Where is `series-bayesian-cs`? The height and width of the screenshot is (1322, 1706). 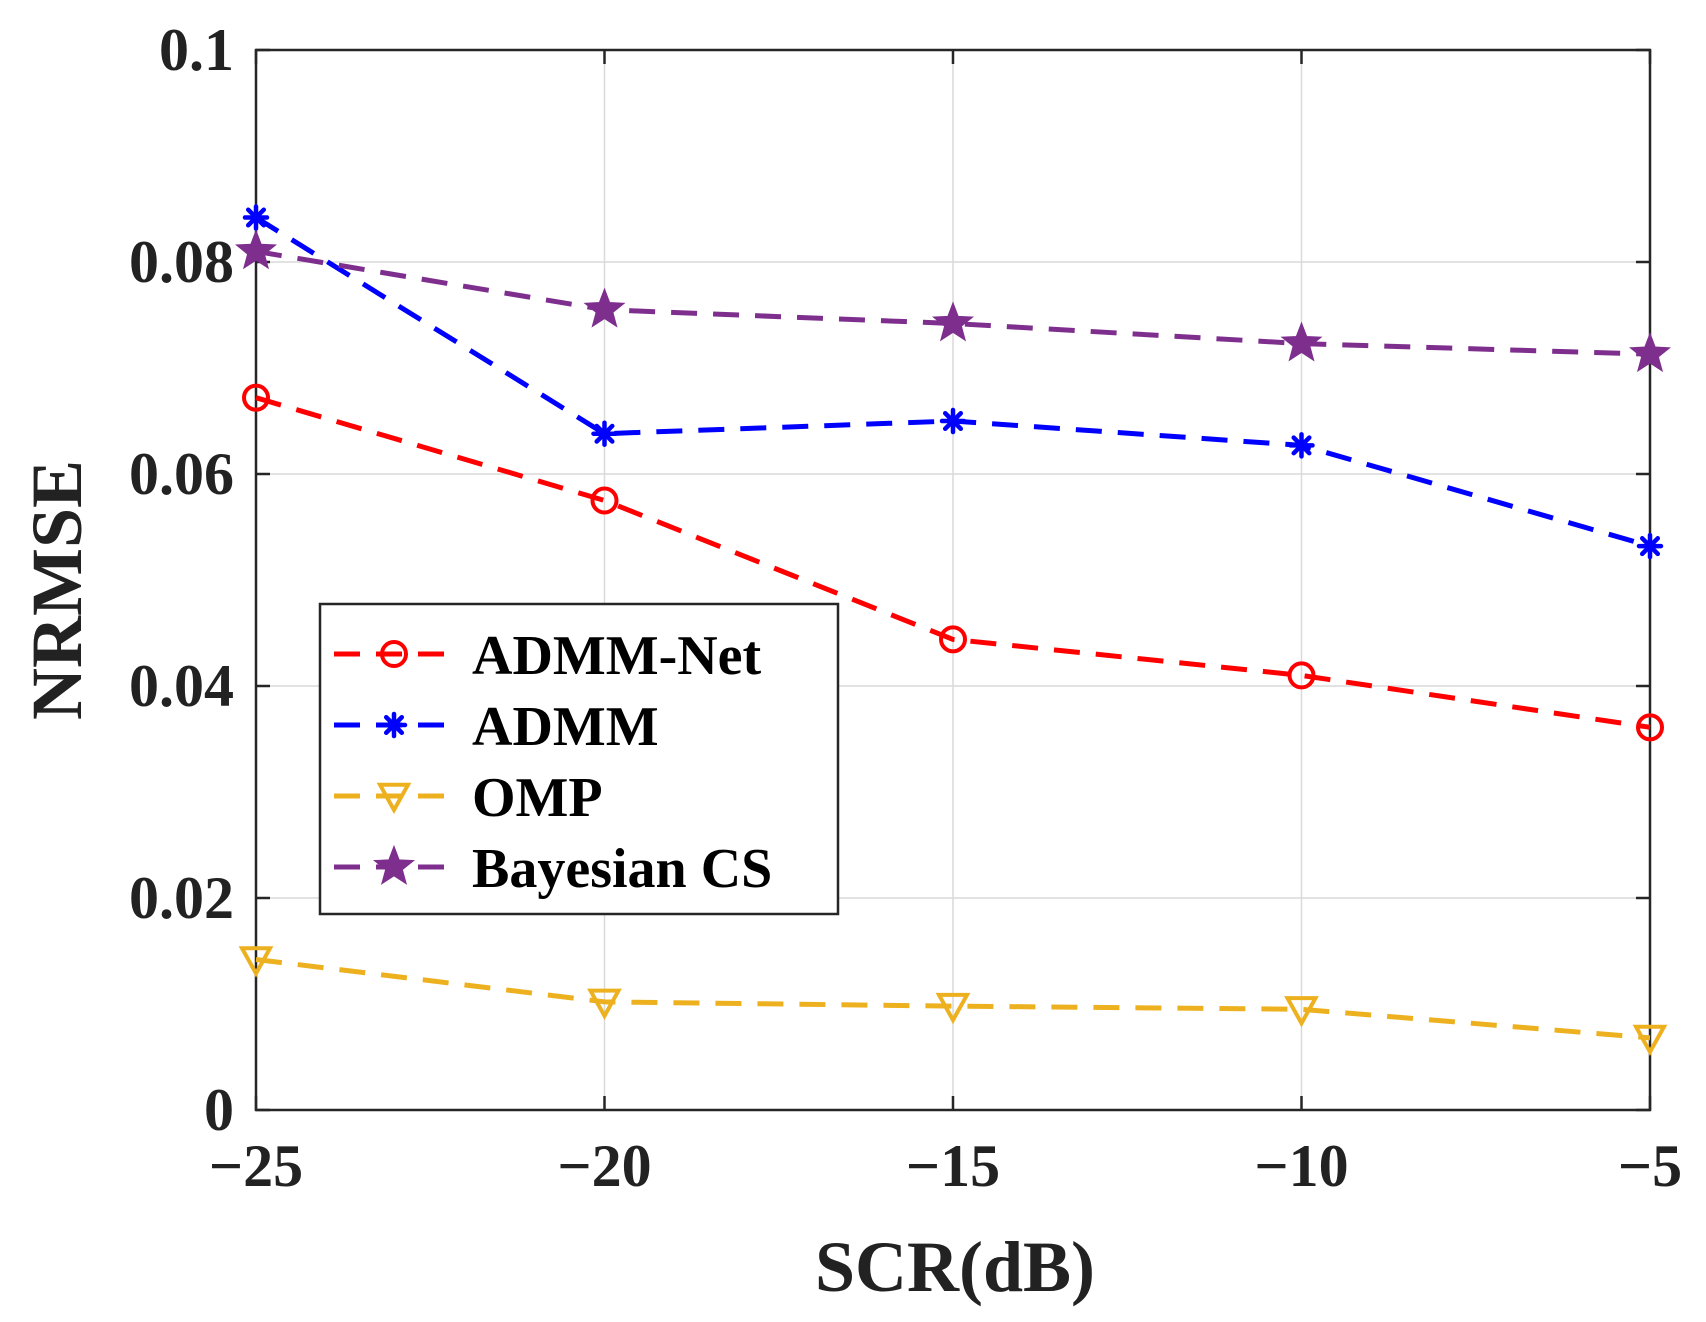 series-bayesian-cs is located at coordinates (953, 301).